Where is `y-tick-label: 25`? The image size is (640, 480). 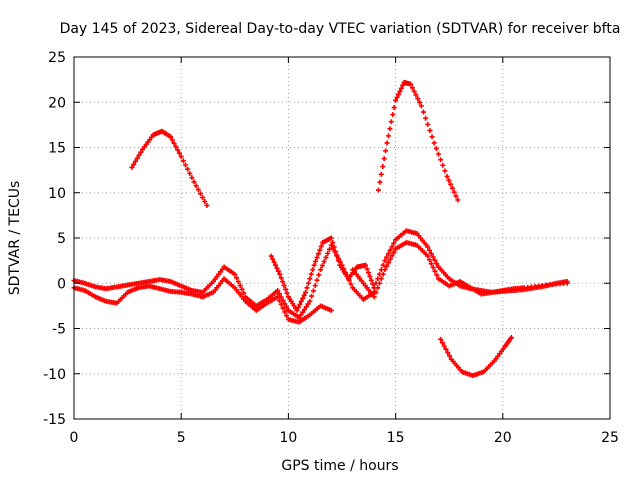 y-tick-label: 25 is located at coordinates (57, 58).